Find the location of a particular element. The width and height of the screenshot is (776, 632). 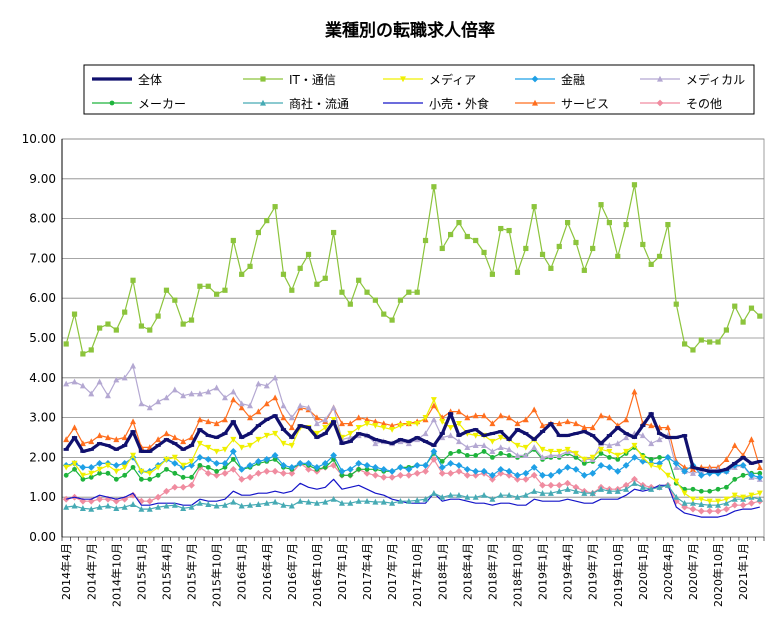

y-tick-label: 2.00 is located at coordinates (42, 457).